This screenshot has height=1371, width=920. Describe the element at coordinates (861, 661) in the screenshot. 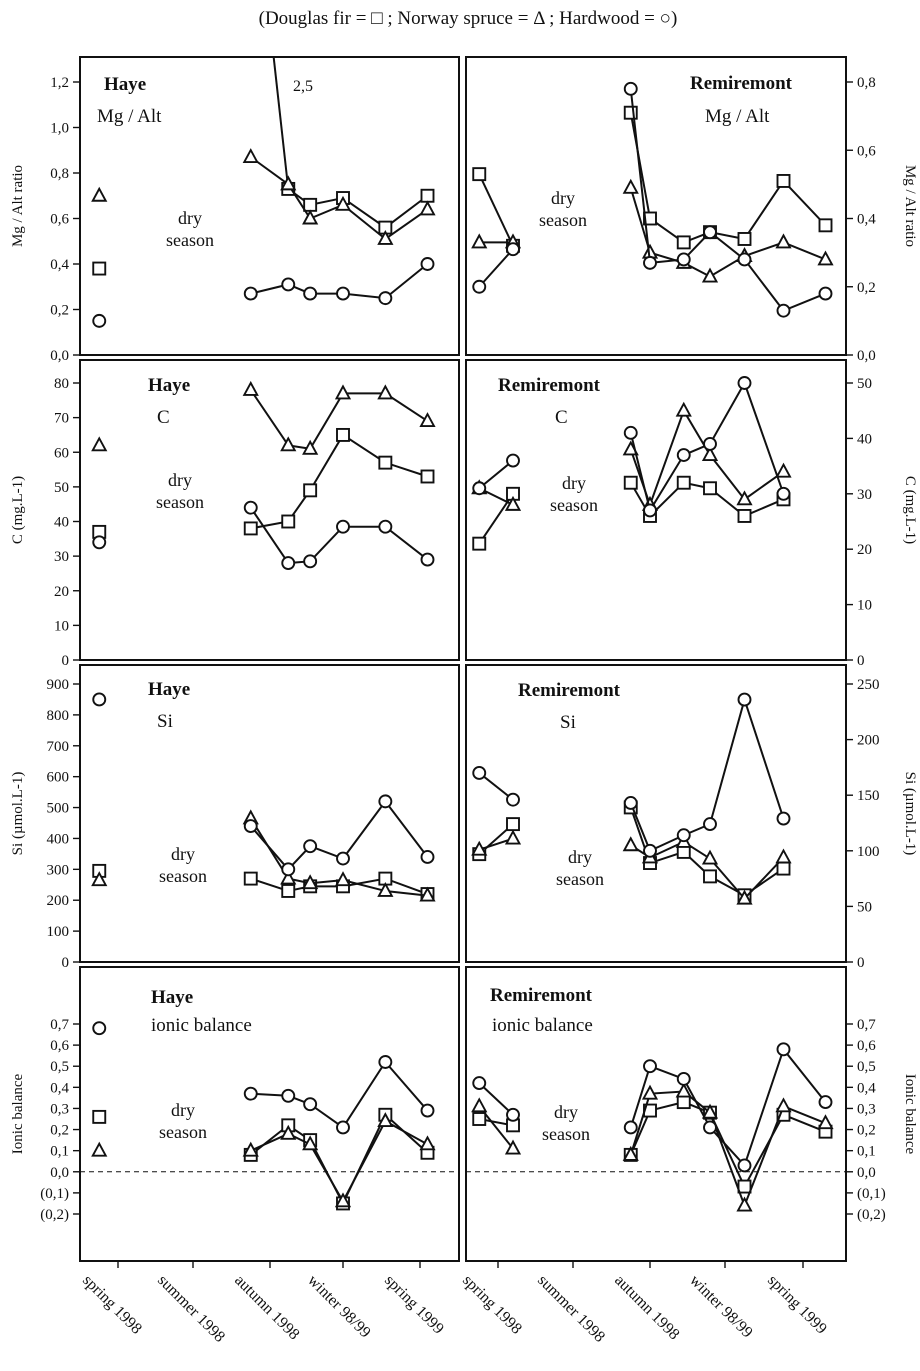

I see `panel-remiremont-c-ytick-label: 0` at that location.